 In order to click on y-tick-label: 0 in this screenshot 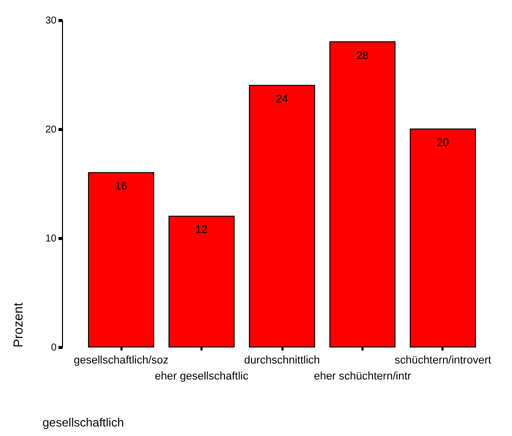, I will do `click(53, 348)`.